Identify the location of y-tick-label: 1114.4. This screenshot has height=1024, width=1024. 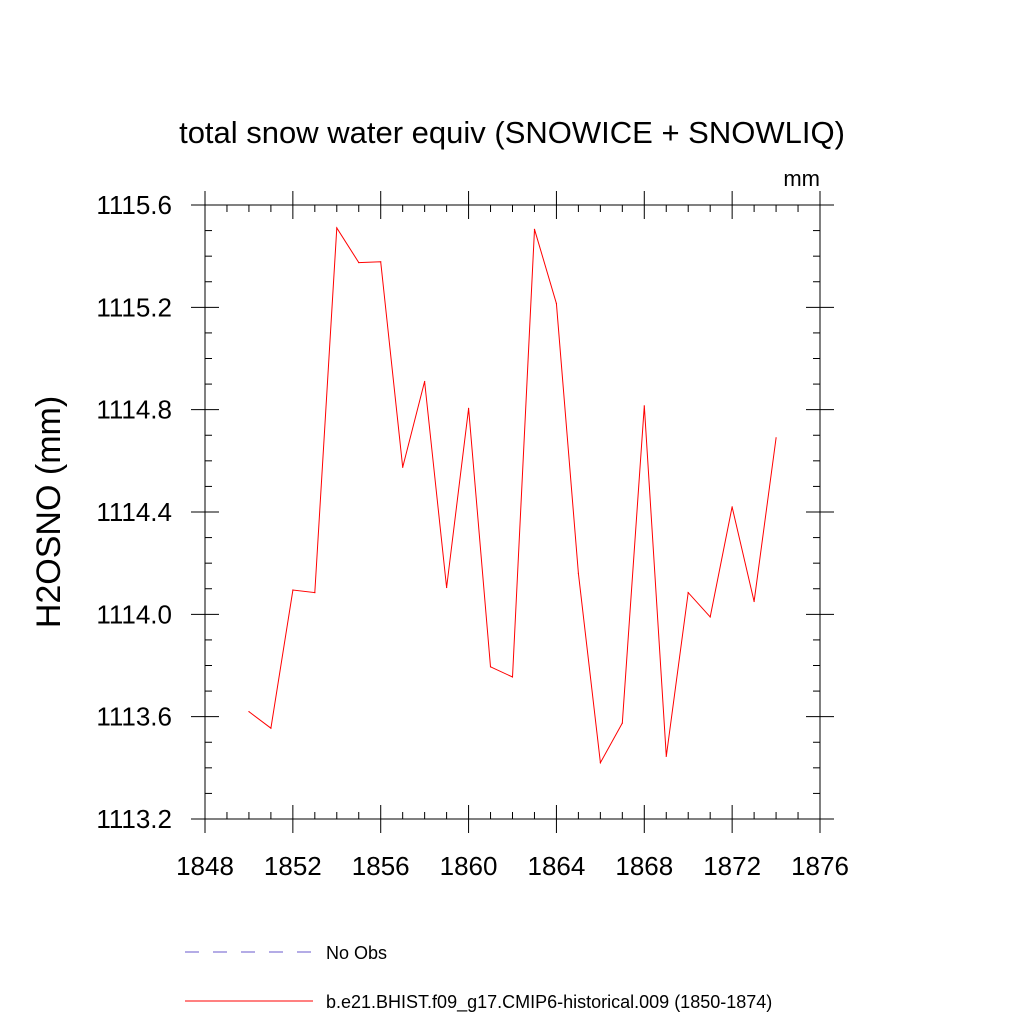
(134, 512).